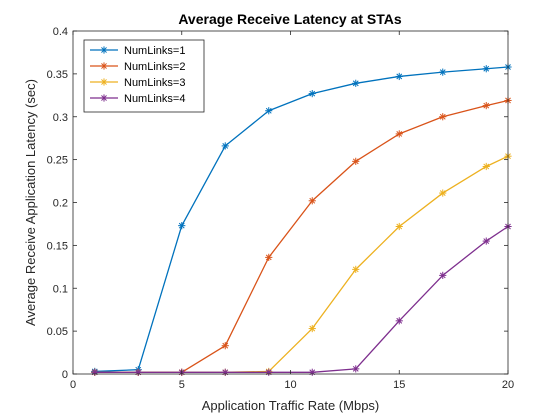 The height and width of the screenshot is (420, 560). Describe the element at coordinates (290, 19) in the screenshot. I see `chart-title: Average Receive Latency at STAs` at that location.